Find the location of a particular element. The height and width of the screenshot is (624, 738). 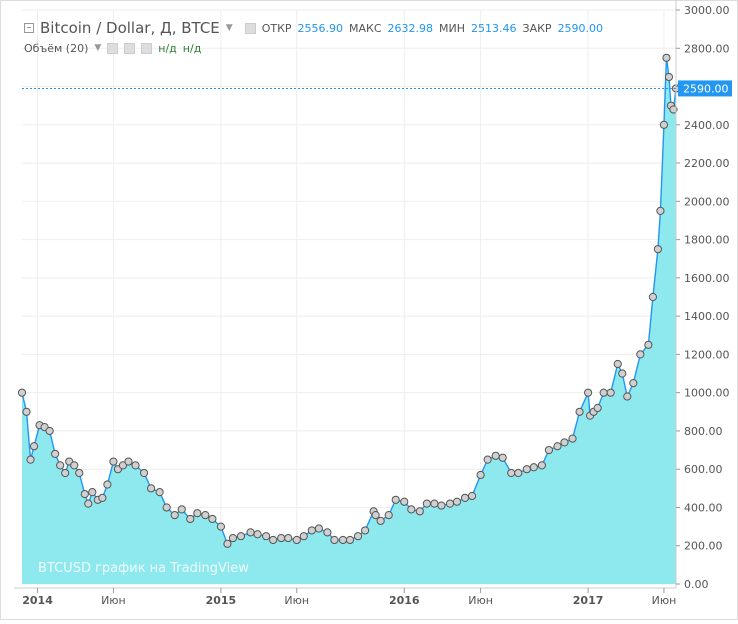

close-label: ЗАКР is located at coordinates (537, 28).